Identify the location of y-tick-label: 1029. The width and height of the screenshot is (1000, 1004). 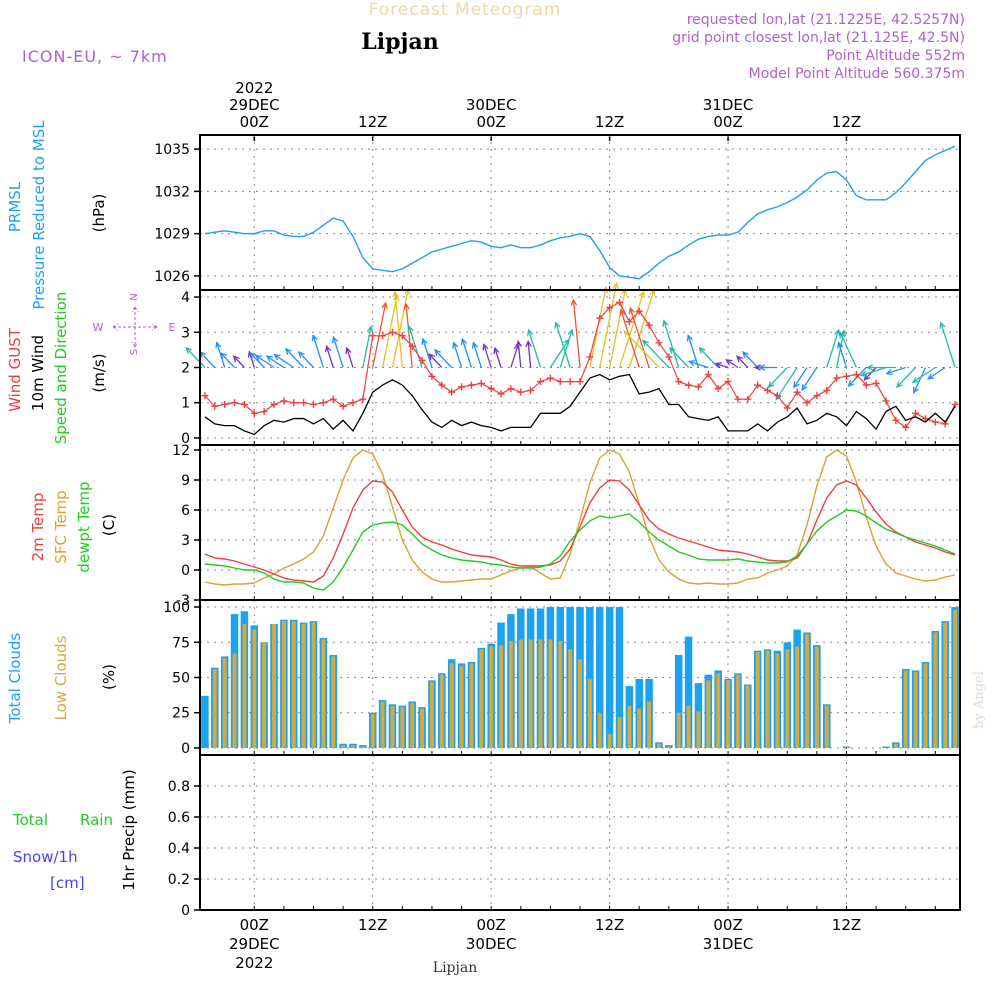
(172, 235).